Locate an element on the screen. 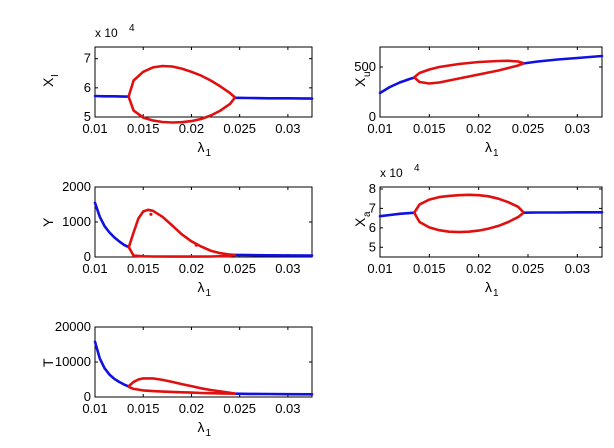 This screenshot has width=614, height=448. panel-xa: 0.01 0.015 0.02 0.025 0.03 5 6 7 8 x 10 4 λ 1 Xa is located at coordinates (478, 231).